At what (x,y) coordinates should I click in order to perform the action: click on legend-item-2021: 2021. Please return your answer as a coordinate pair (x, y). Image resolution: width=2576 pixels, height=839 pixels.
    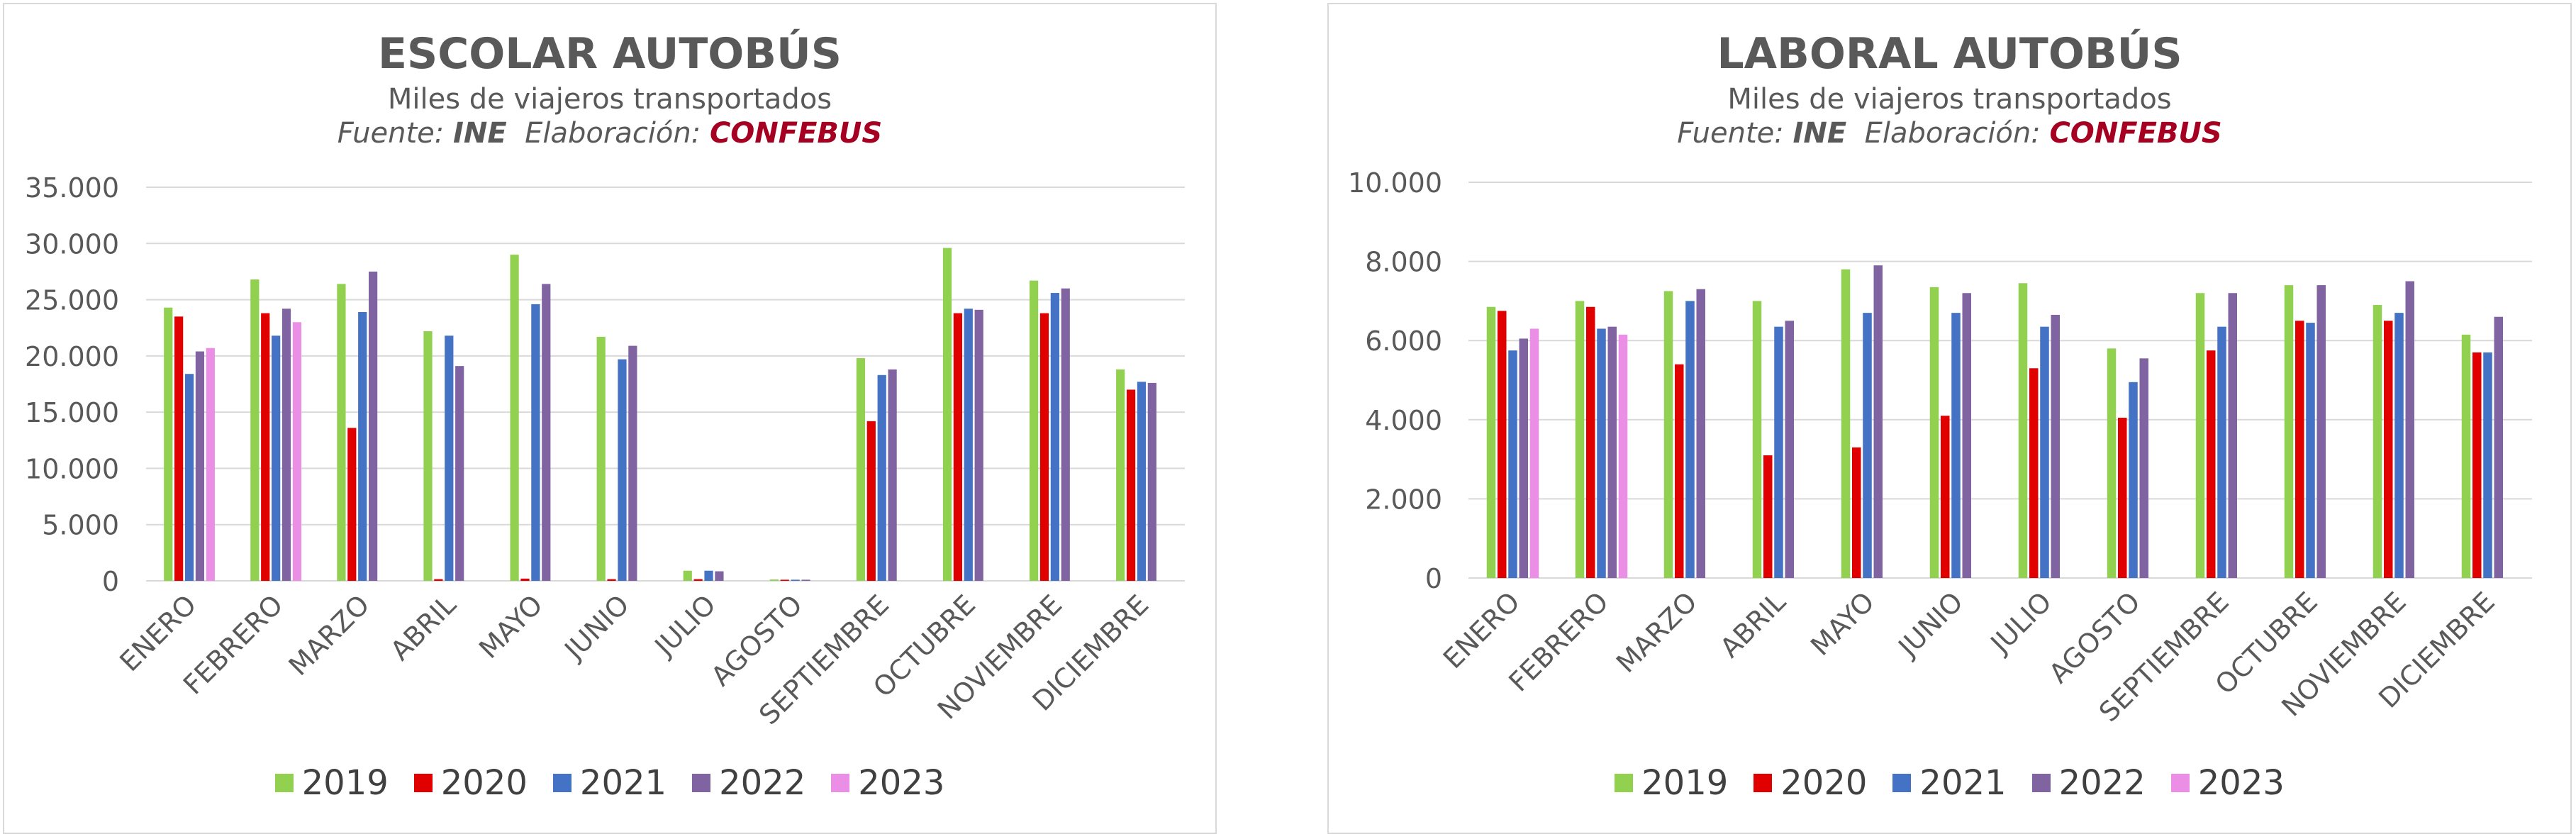
    Looking at the image, I should click on (1949, 783).